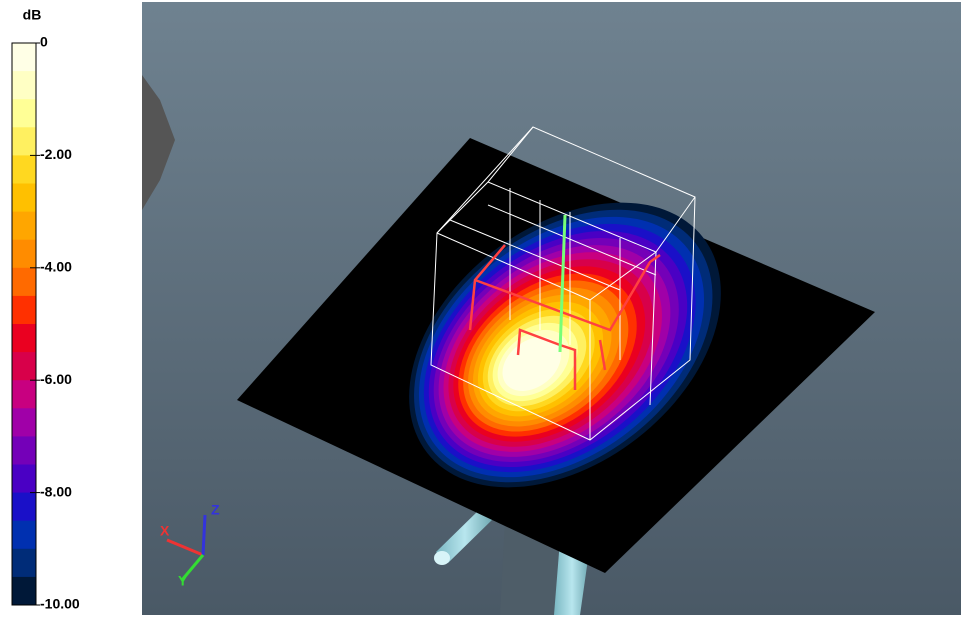  Describe the element at coordinates (45, 323) in the screenshot. I see `colorbar: 0 -2.00 -4.00 -6.00 -8.00 -10.00` at that location.